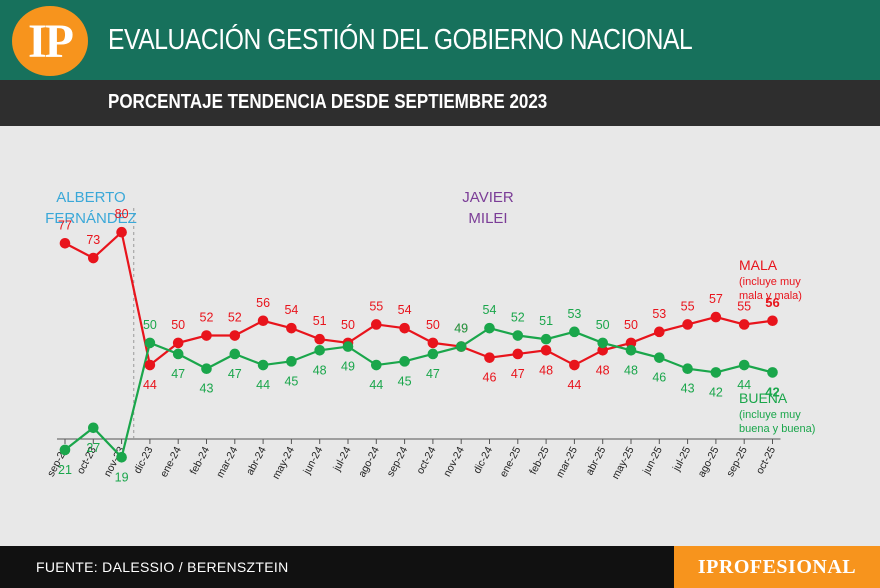 The width and height of the screenshot is (880, 588). I want to click on data-label-mala: 46, so click(490, 378).